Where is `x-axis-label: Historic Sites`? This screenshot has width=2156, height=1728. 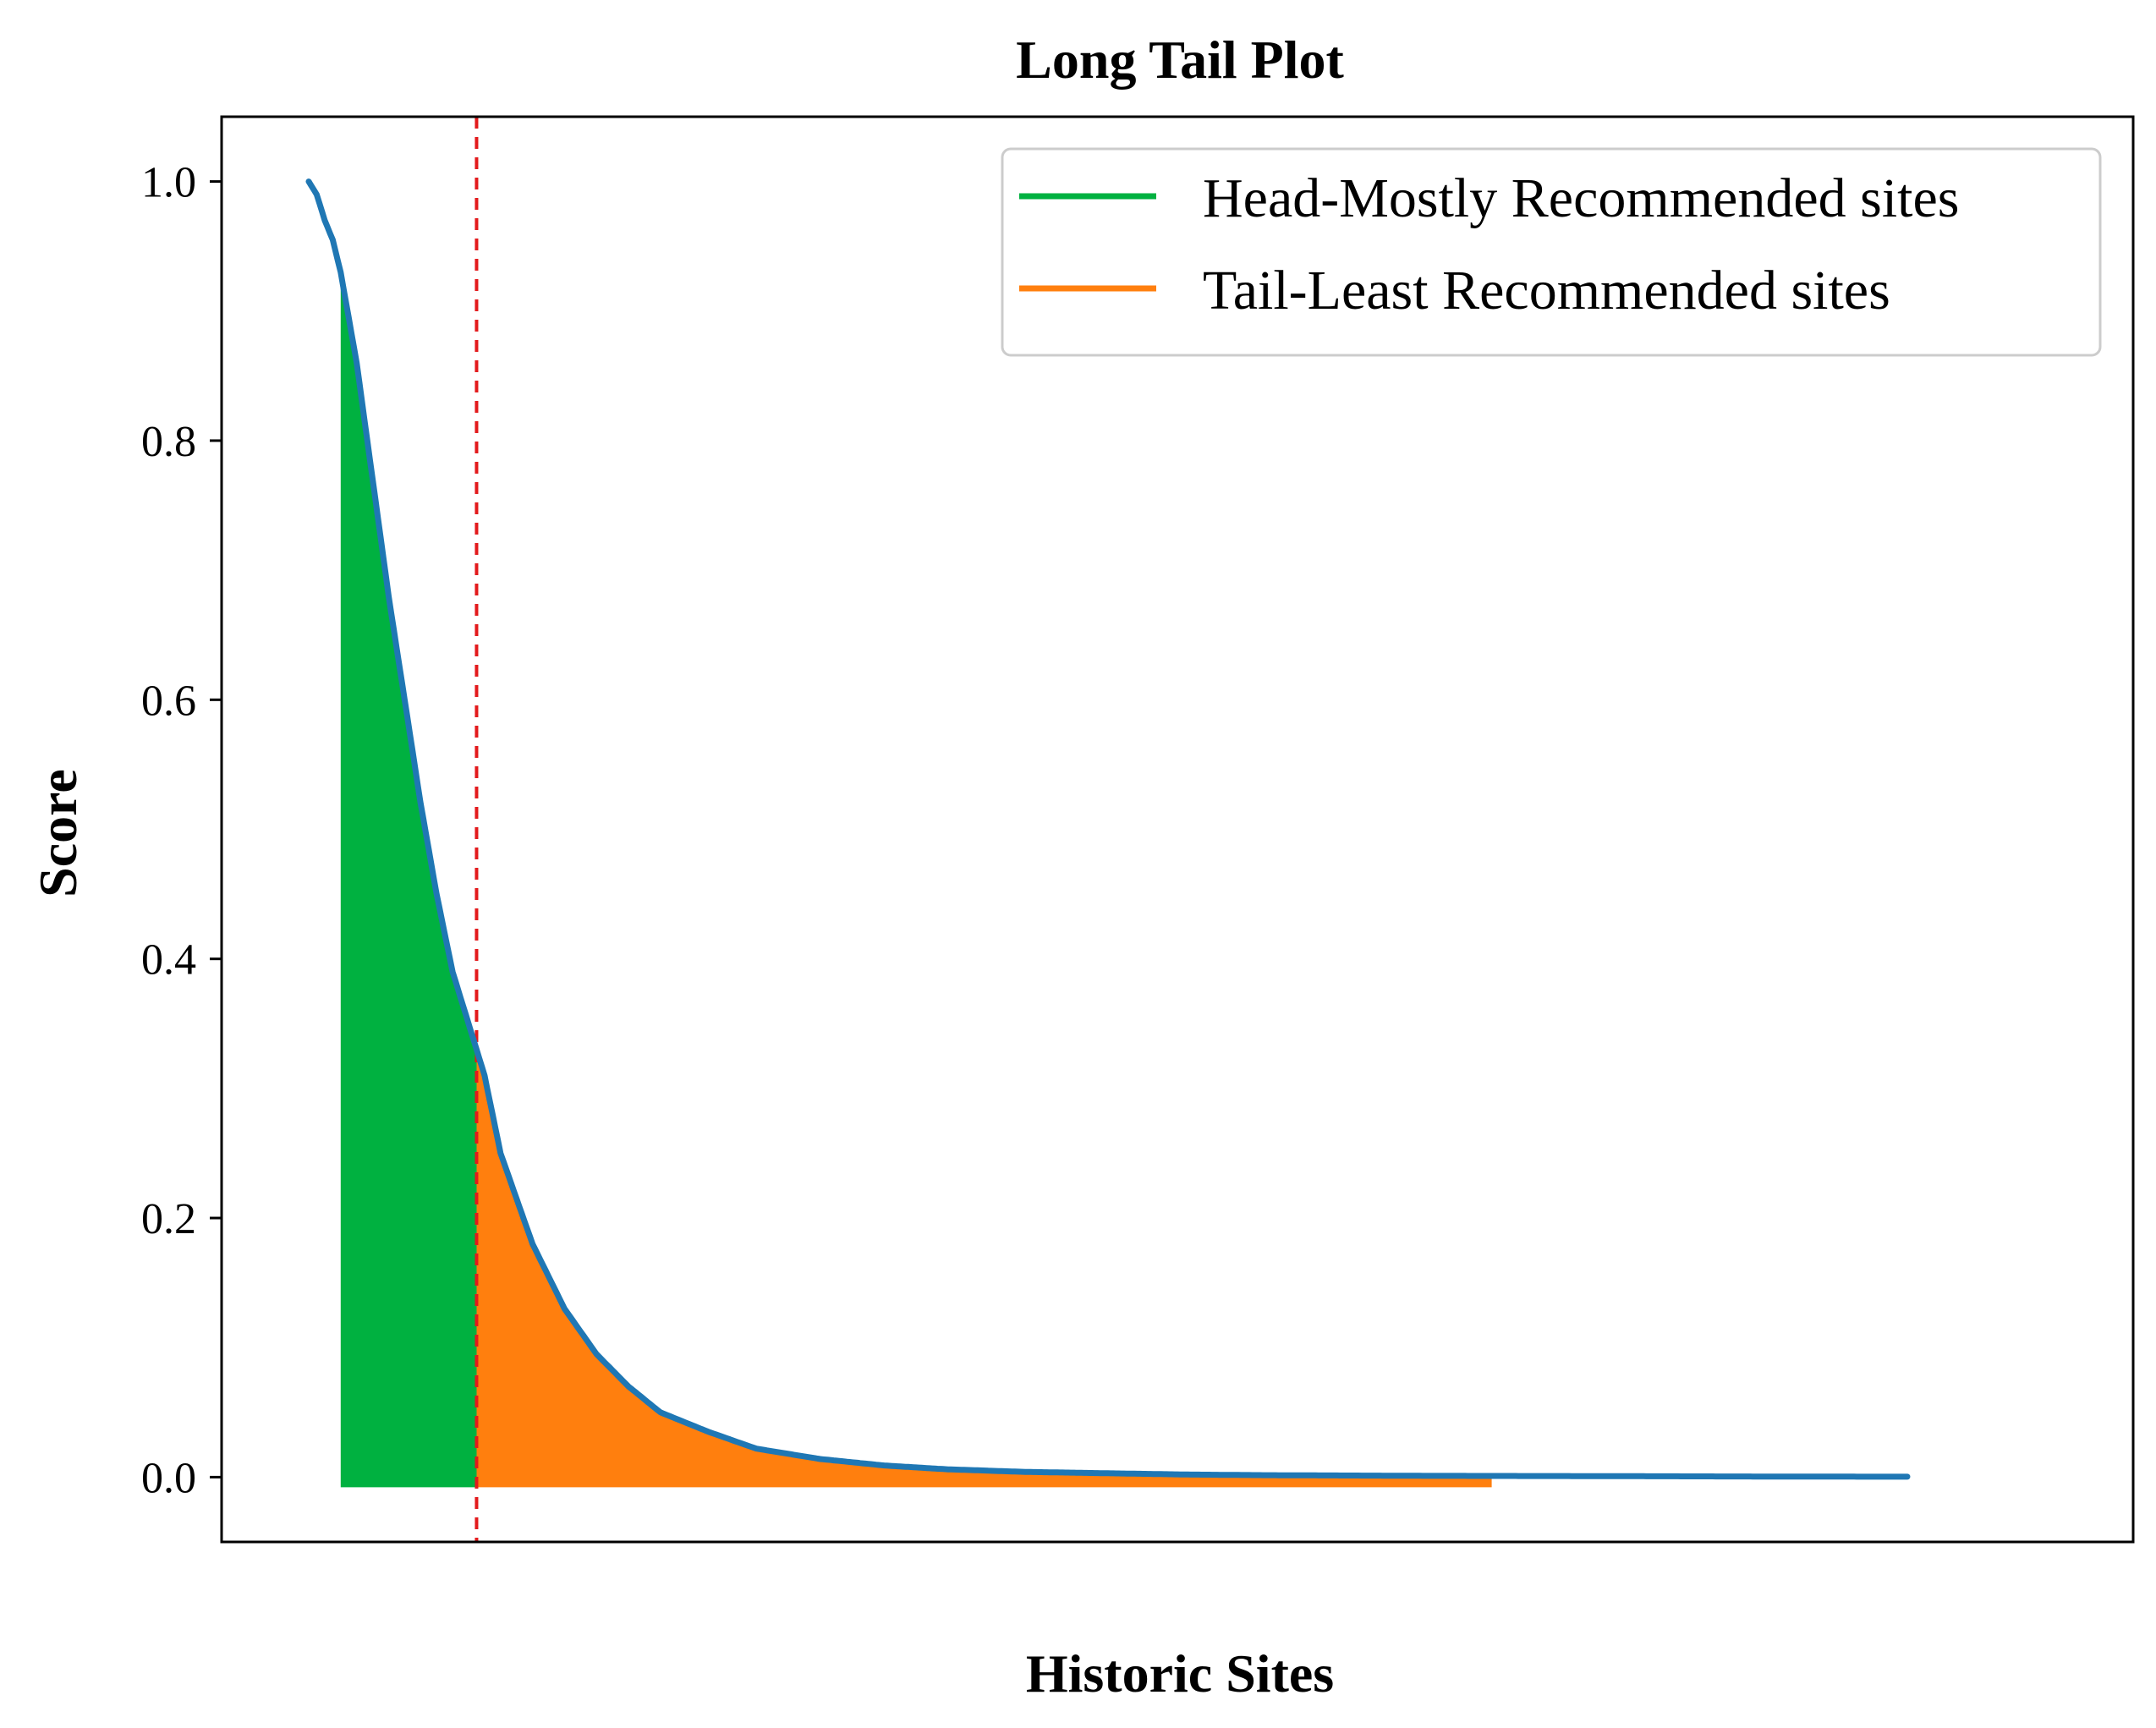
x-axis-label: Historic Sites is located at coordinates (1180, 1673).